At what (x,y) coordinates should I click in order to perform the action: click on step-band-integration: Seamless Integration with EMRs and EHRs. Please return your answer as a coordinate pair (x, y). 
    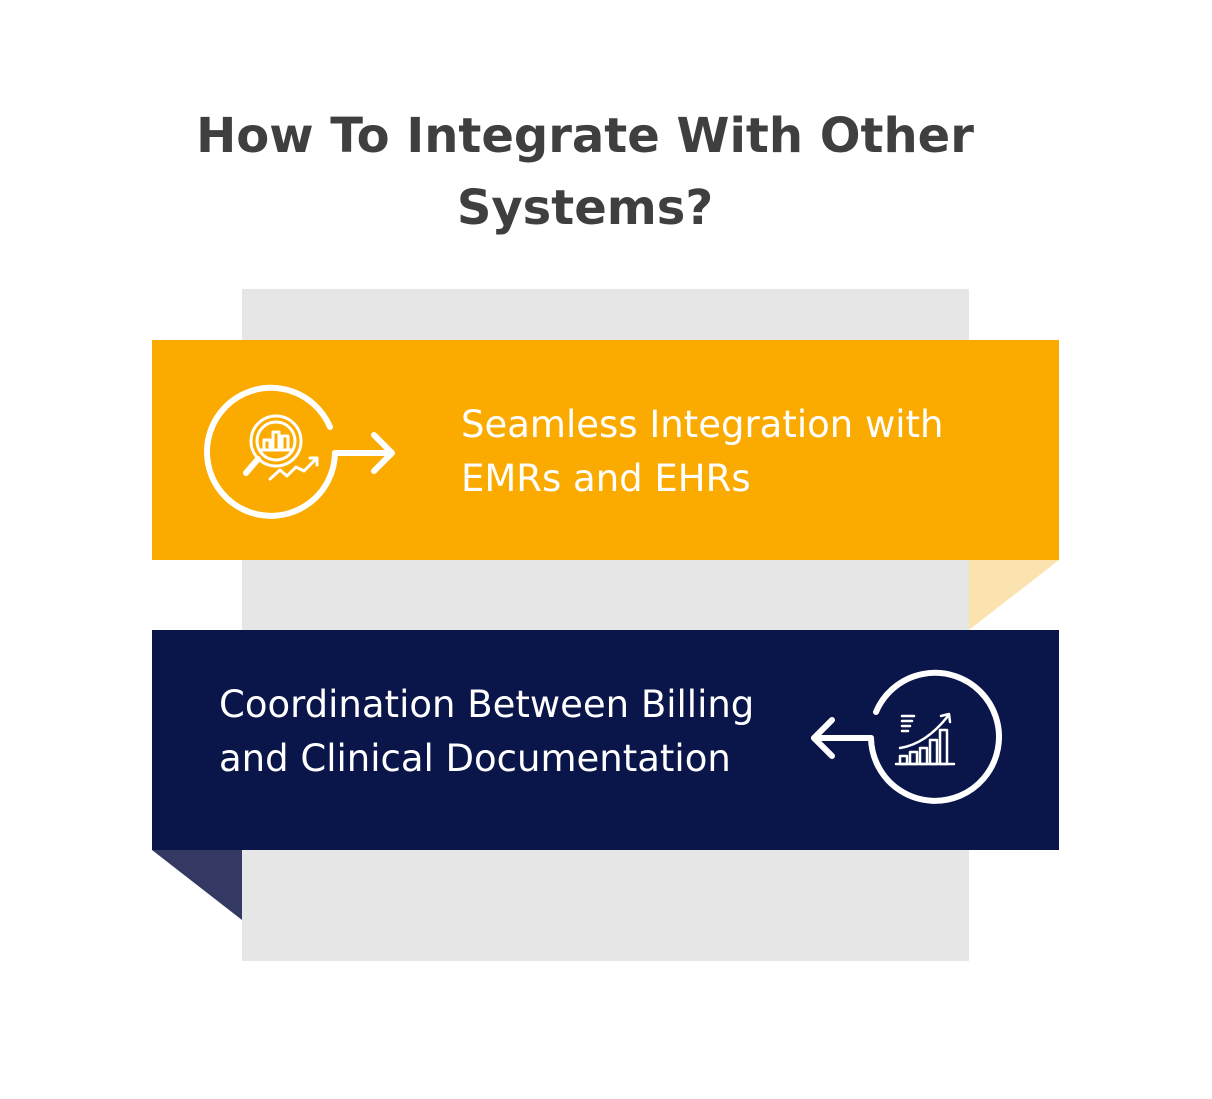
    Looking at the image, I should click on (605, 450).